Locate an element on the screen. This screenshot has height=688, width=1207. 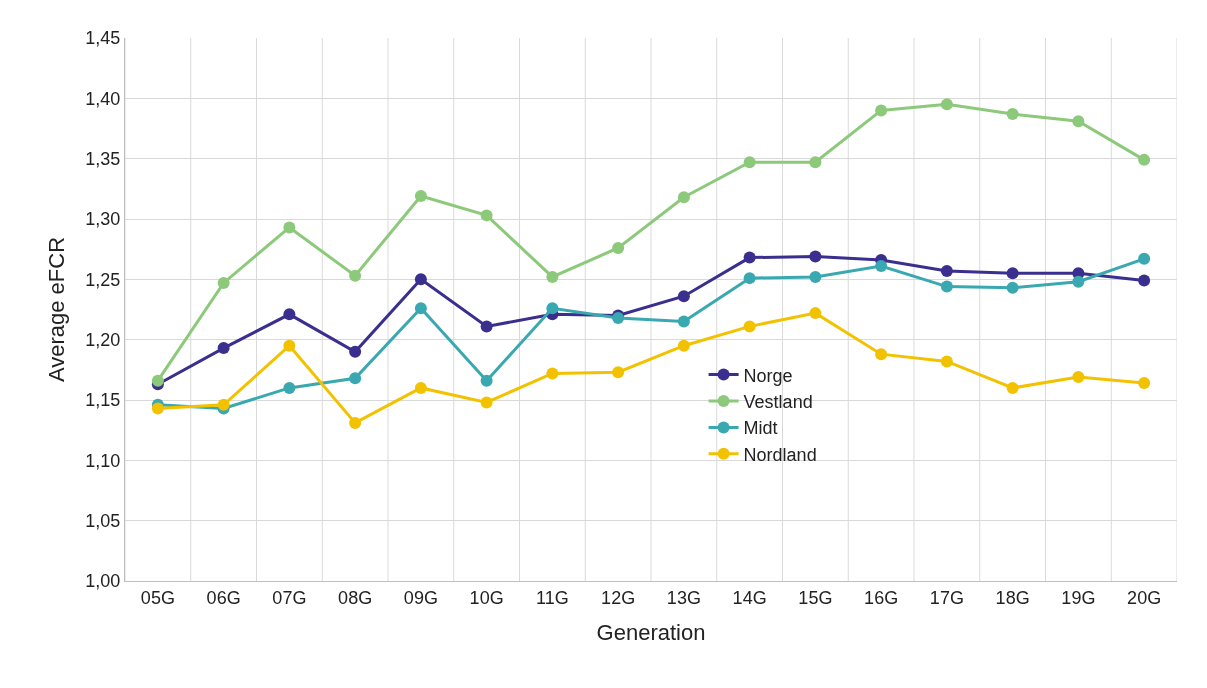
legend-label: Nordland is located at coordinates (780, 454).